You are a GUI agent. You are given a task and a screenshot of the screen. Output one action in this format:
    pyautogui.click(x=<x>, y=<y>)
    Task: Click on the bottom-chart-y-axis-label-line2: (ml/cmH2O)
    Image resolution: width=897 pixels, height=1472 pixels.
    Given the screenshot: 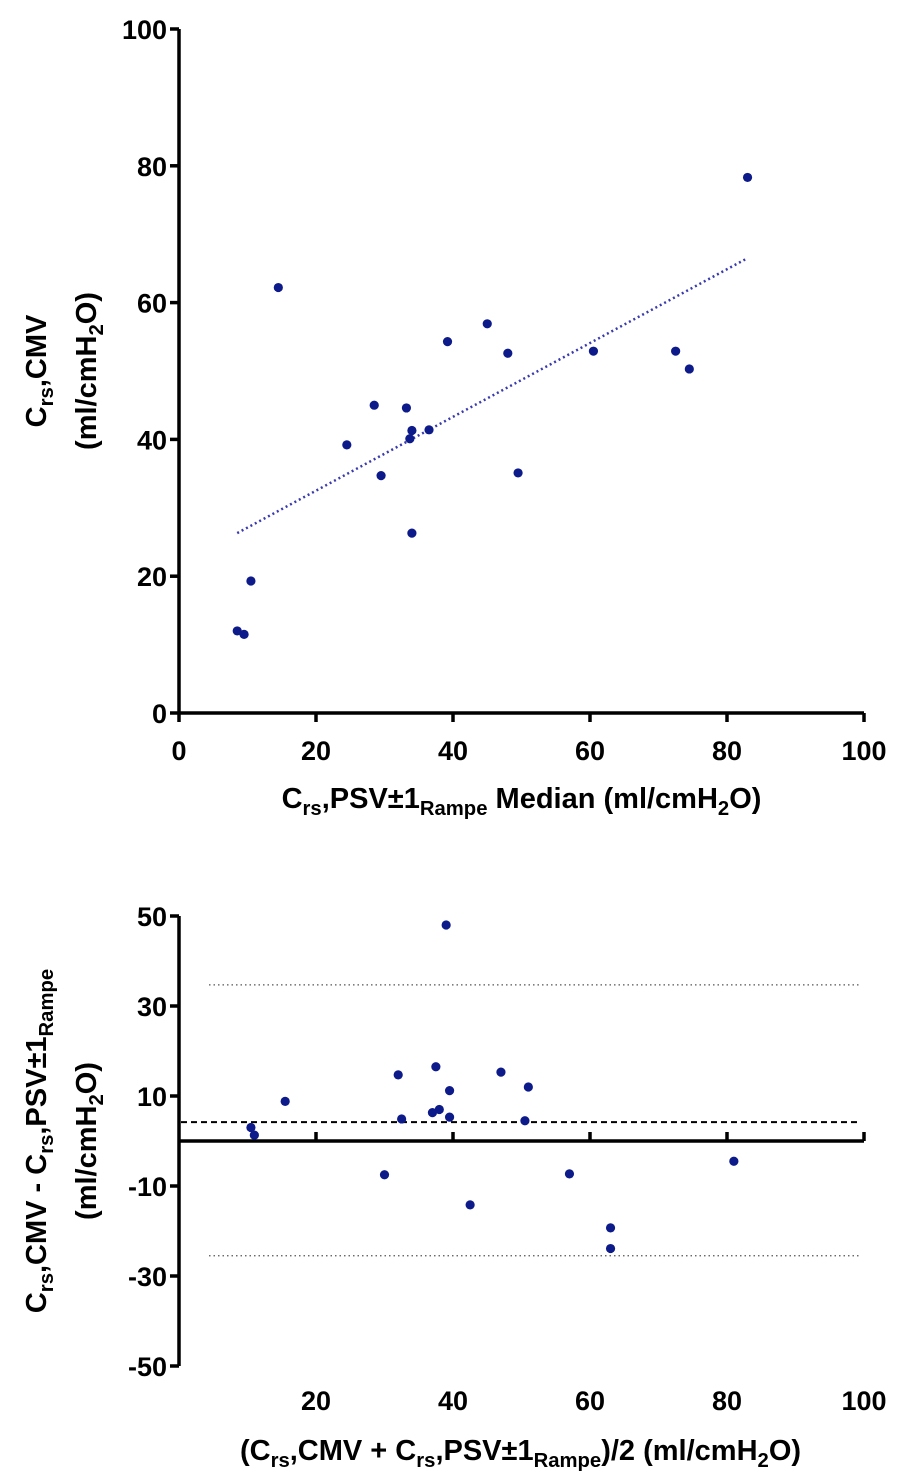 What is the action you would take?
    pyautogui.click(x=89, y=1141)
    